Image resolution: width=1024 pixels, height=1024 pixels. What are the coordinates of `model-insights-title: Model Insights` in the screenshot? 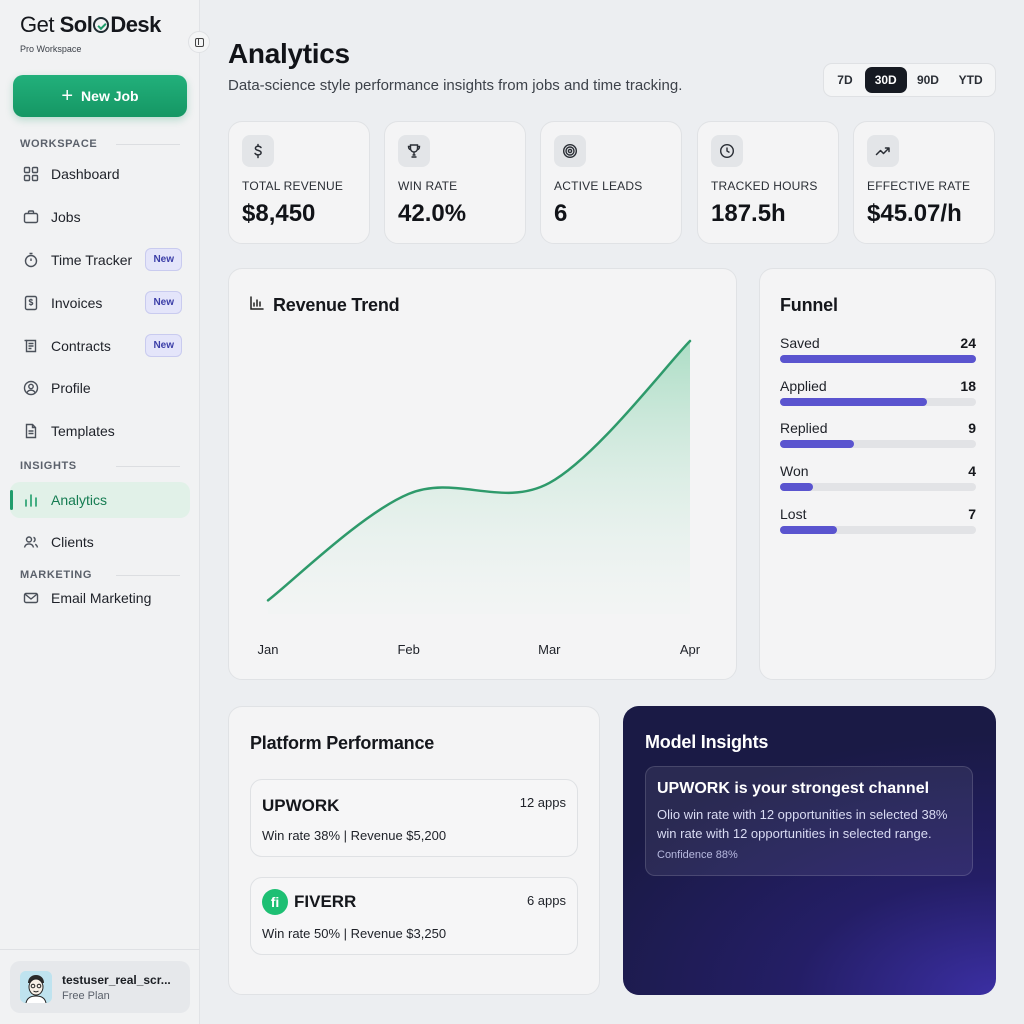 It's located at (707, 742).